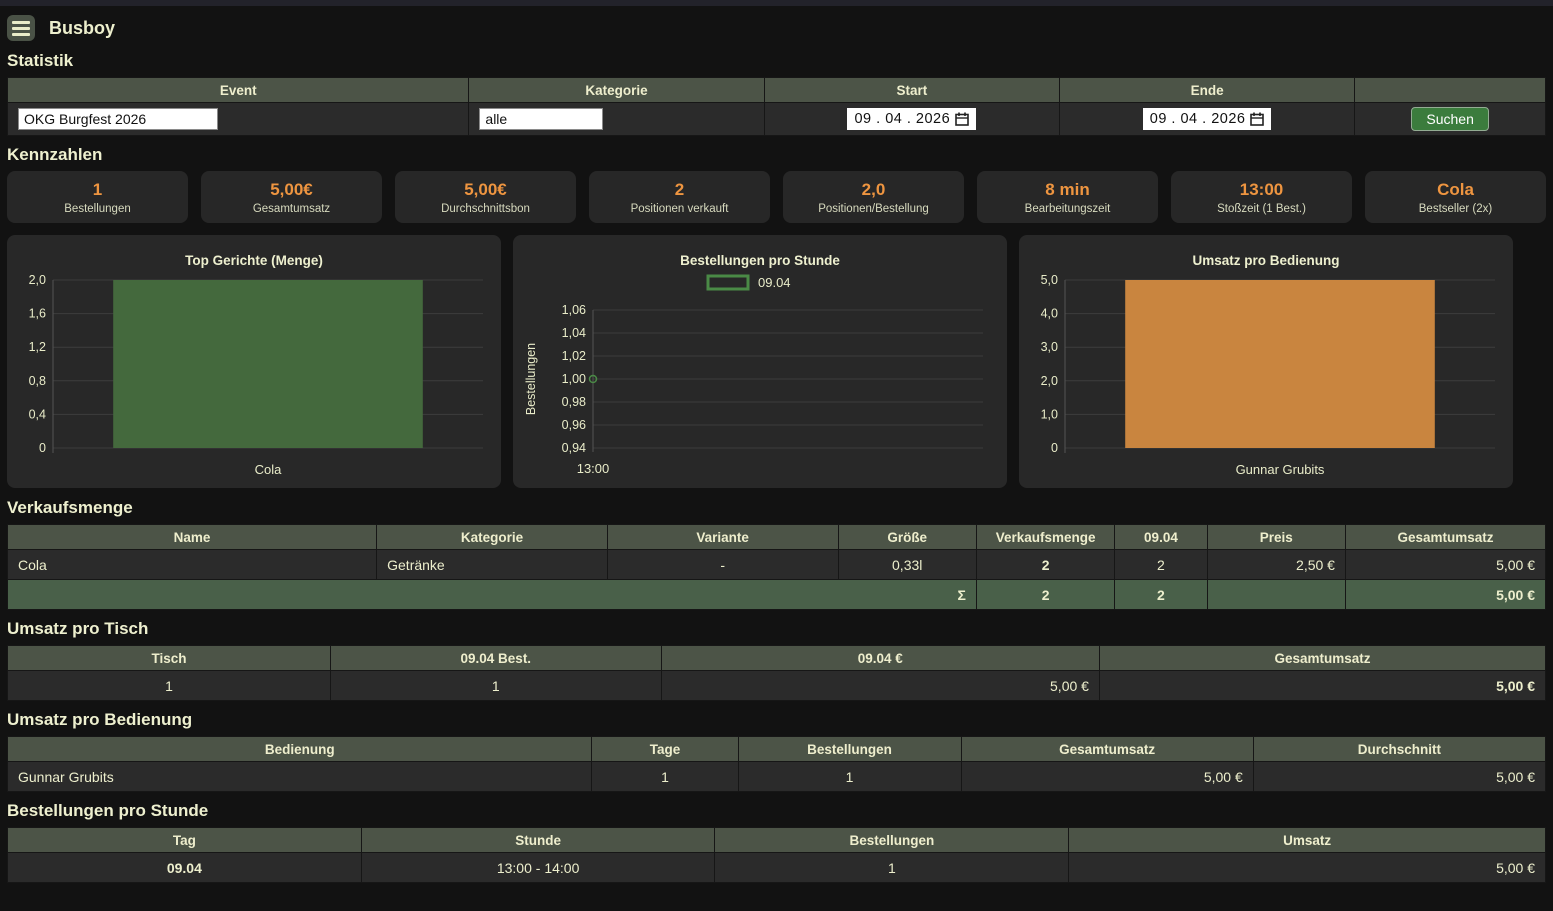  I want to click on kpi-value: 2,0, so click(873, 189).